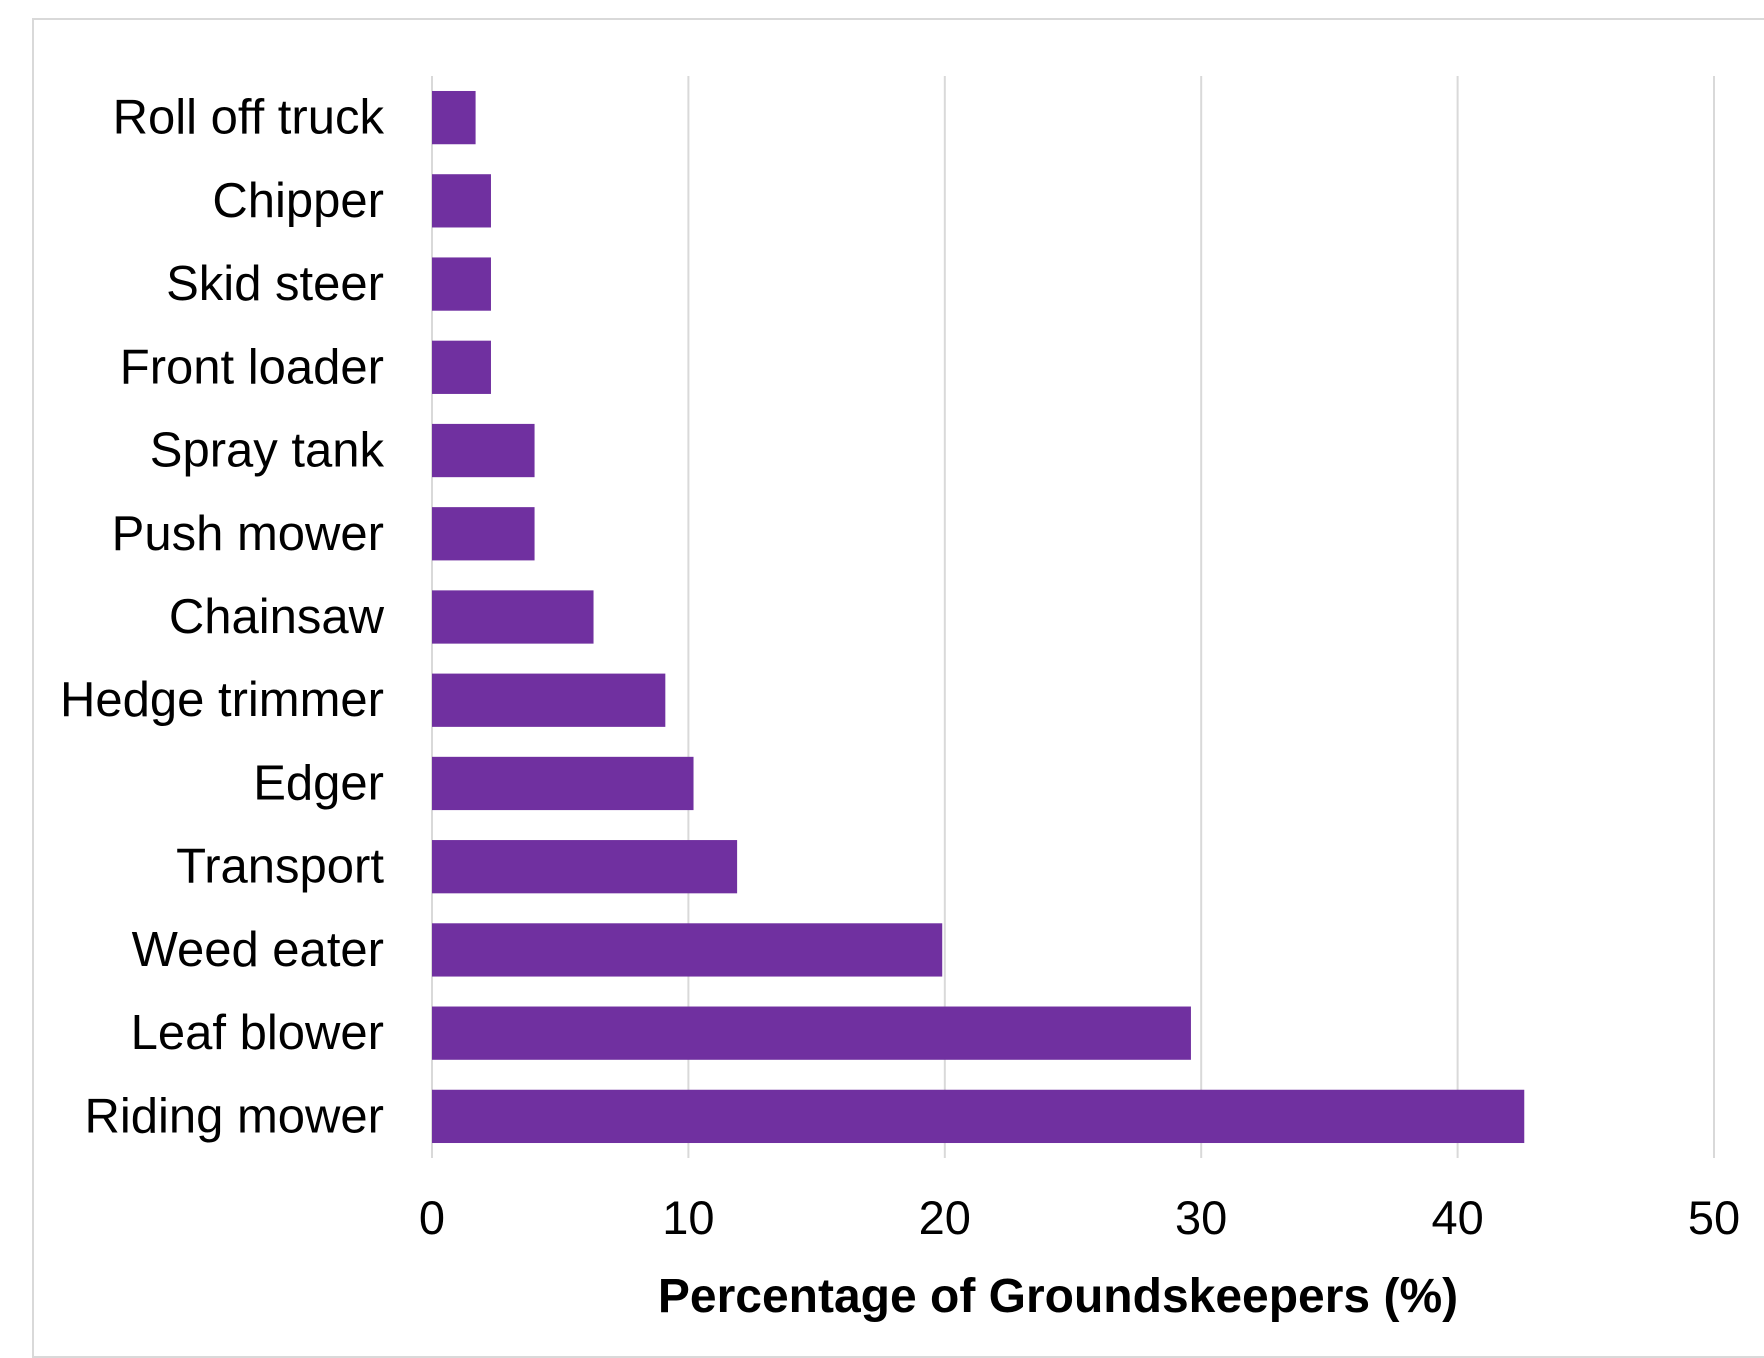 This screenshot has width=1764, height=1358. What do you see at coordinates (277, 617) in the screenshot?
I see `category-label: Chainsaw` at bounding box center [277, 617].